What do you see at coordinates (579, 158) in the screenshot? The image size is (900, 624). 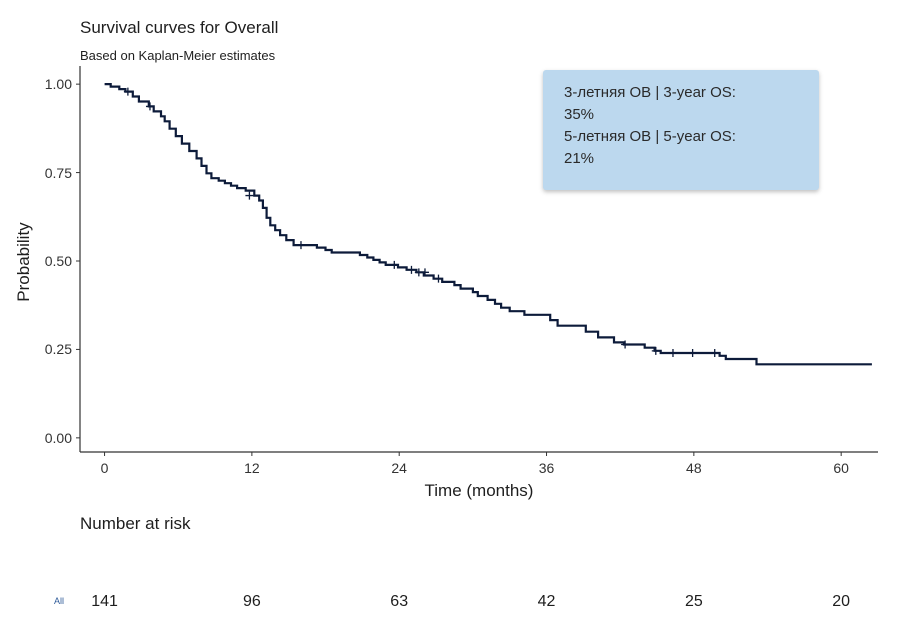 I see `annotation-5yr-value: 21%` at bounding box center [579, 158].